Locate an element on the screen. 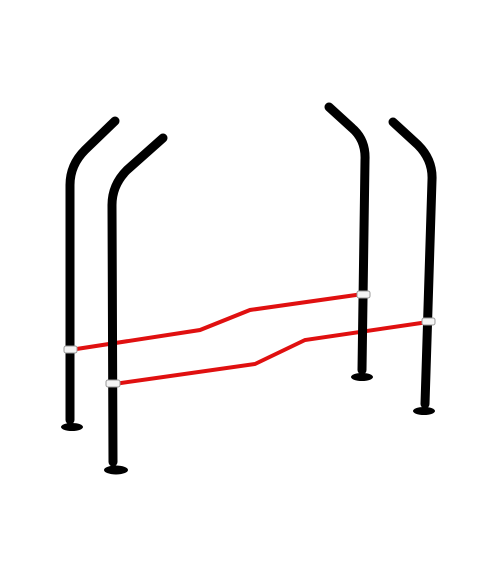  front-left-post is located at coordinates (137, 300).